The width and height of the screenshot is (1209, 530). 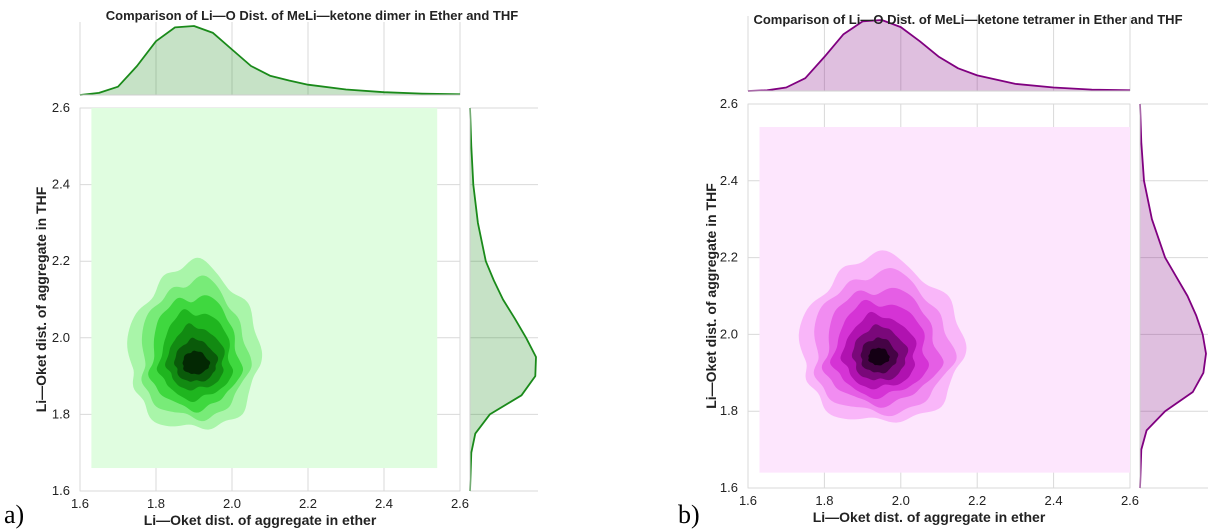 I want to click on right-marginal-axes, so click(x=1174, y=296).